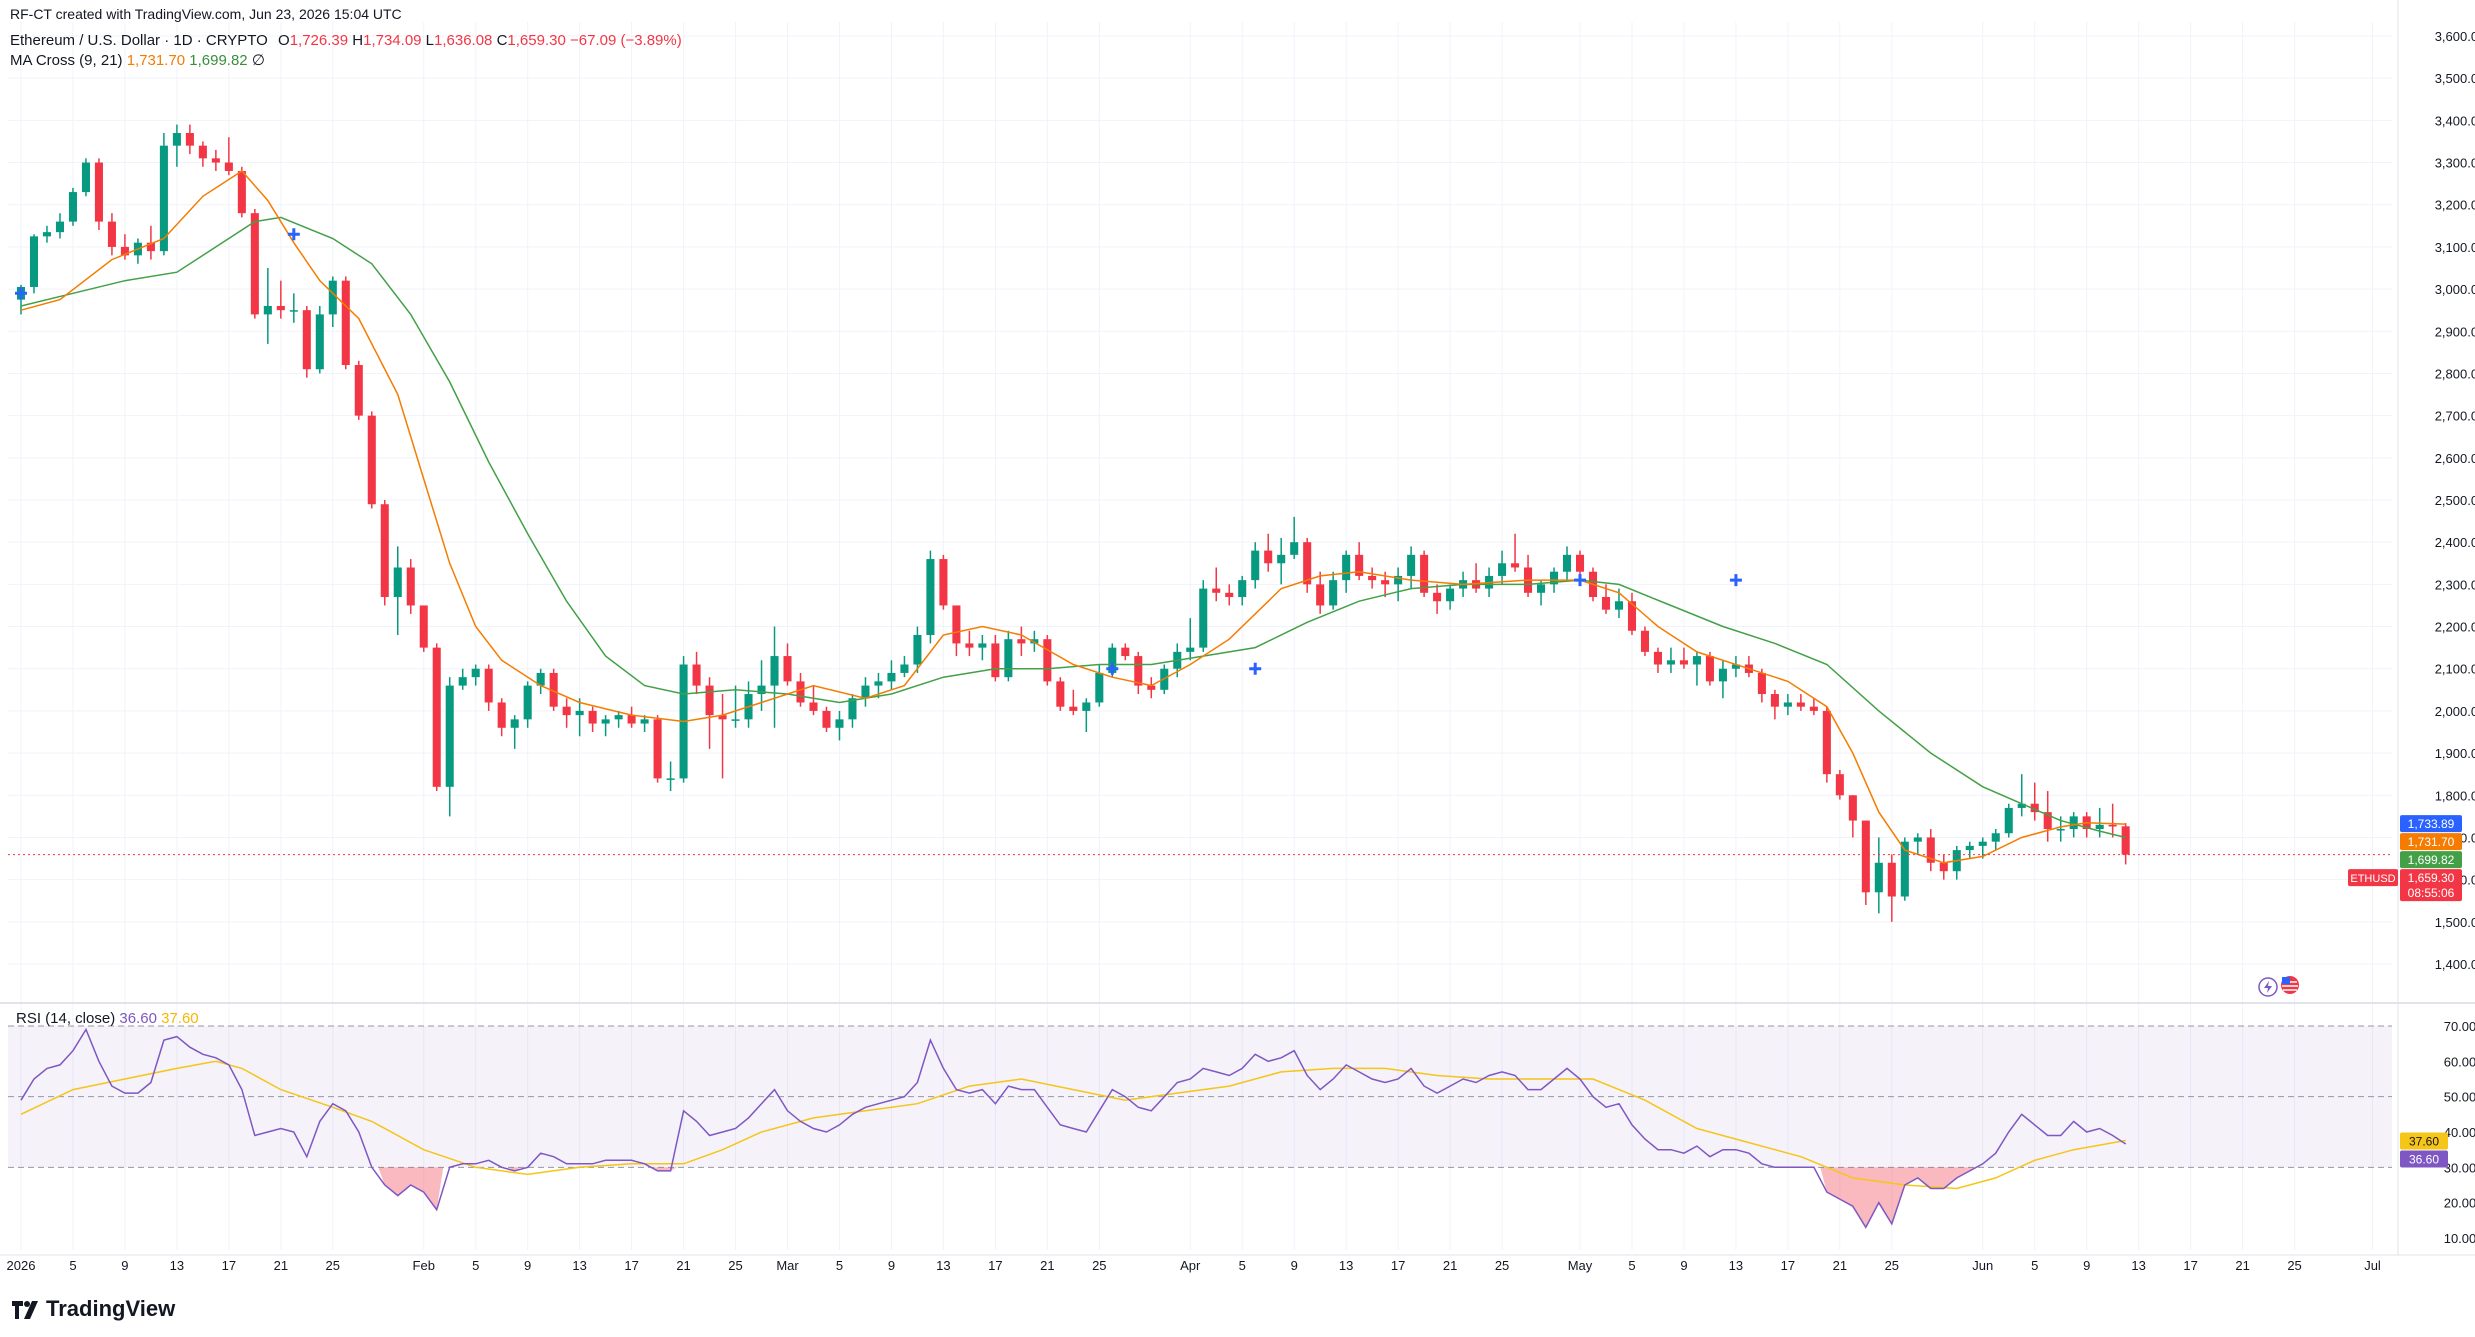  What do you see at coordinates (2455, 289) in the screenshot?
I see `price-tick-label: 3,000.00` at bounding box center [2455, 289].